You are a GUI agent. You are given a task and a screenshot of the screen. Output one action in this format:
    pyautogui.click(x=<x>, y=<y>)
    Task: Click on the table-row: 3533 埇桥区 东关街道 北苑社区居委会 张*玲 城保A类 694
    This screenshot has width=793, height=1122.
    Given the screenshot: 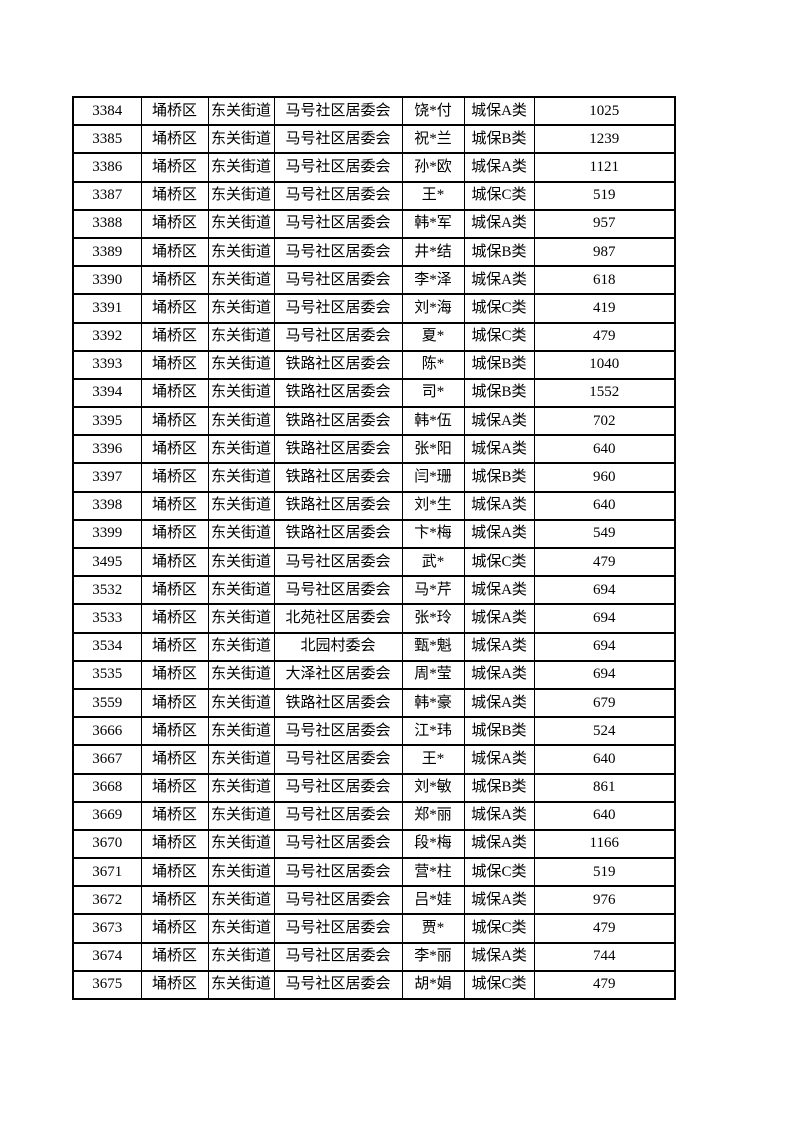 What is the action you would take?
    pyautogui.click(x=374, y=618)
    